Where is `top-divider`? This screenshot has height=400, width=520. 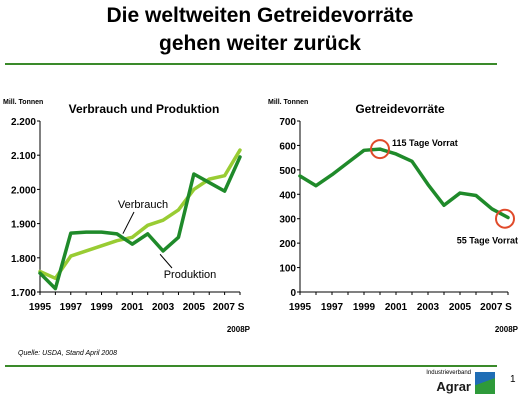 top-divider is located at coordinates (251, 64).